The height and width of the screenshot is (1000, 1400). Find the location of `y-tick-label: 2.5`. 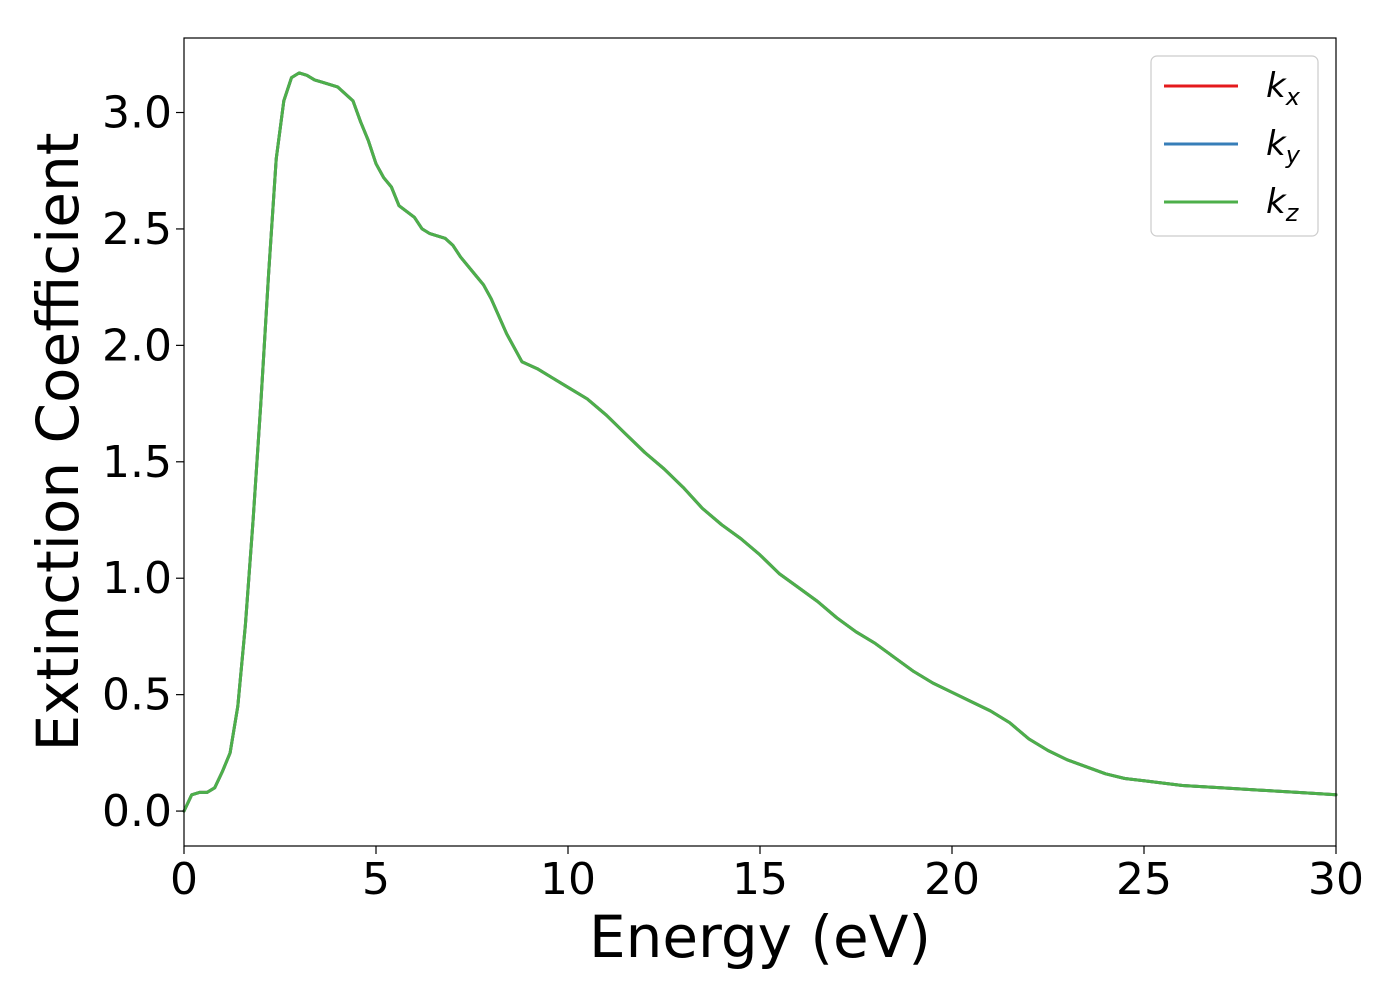

y-tick-label: 2.5 is located at coordinates (137, 229).